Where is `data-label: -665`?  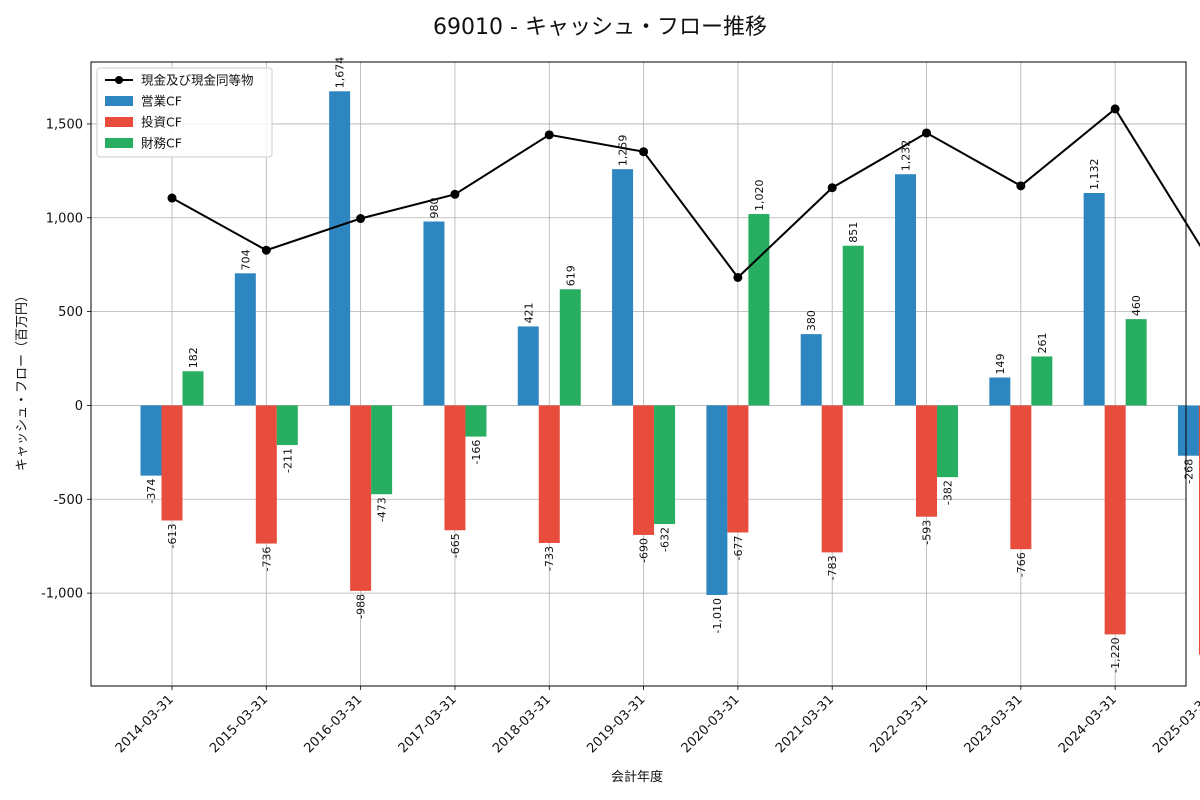 data-label: -665 is located at coordinates (455, 545).